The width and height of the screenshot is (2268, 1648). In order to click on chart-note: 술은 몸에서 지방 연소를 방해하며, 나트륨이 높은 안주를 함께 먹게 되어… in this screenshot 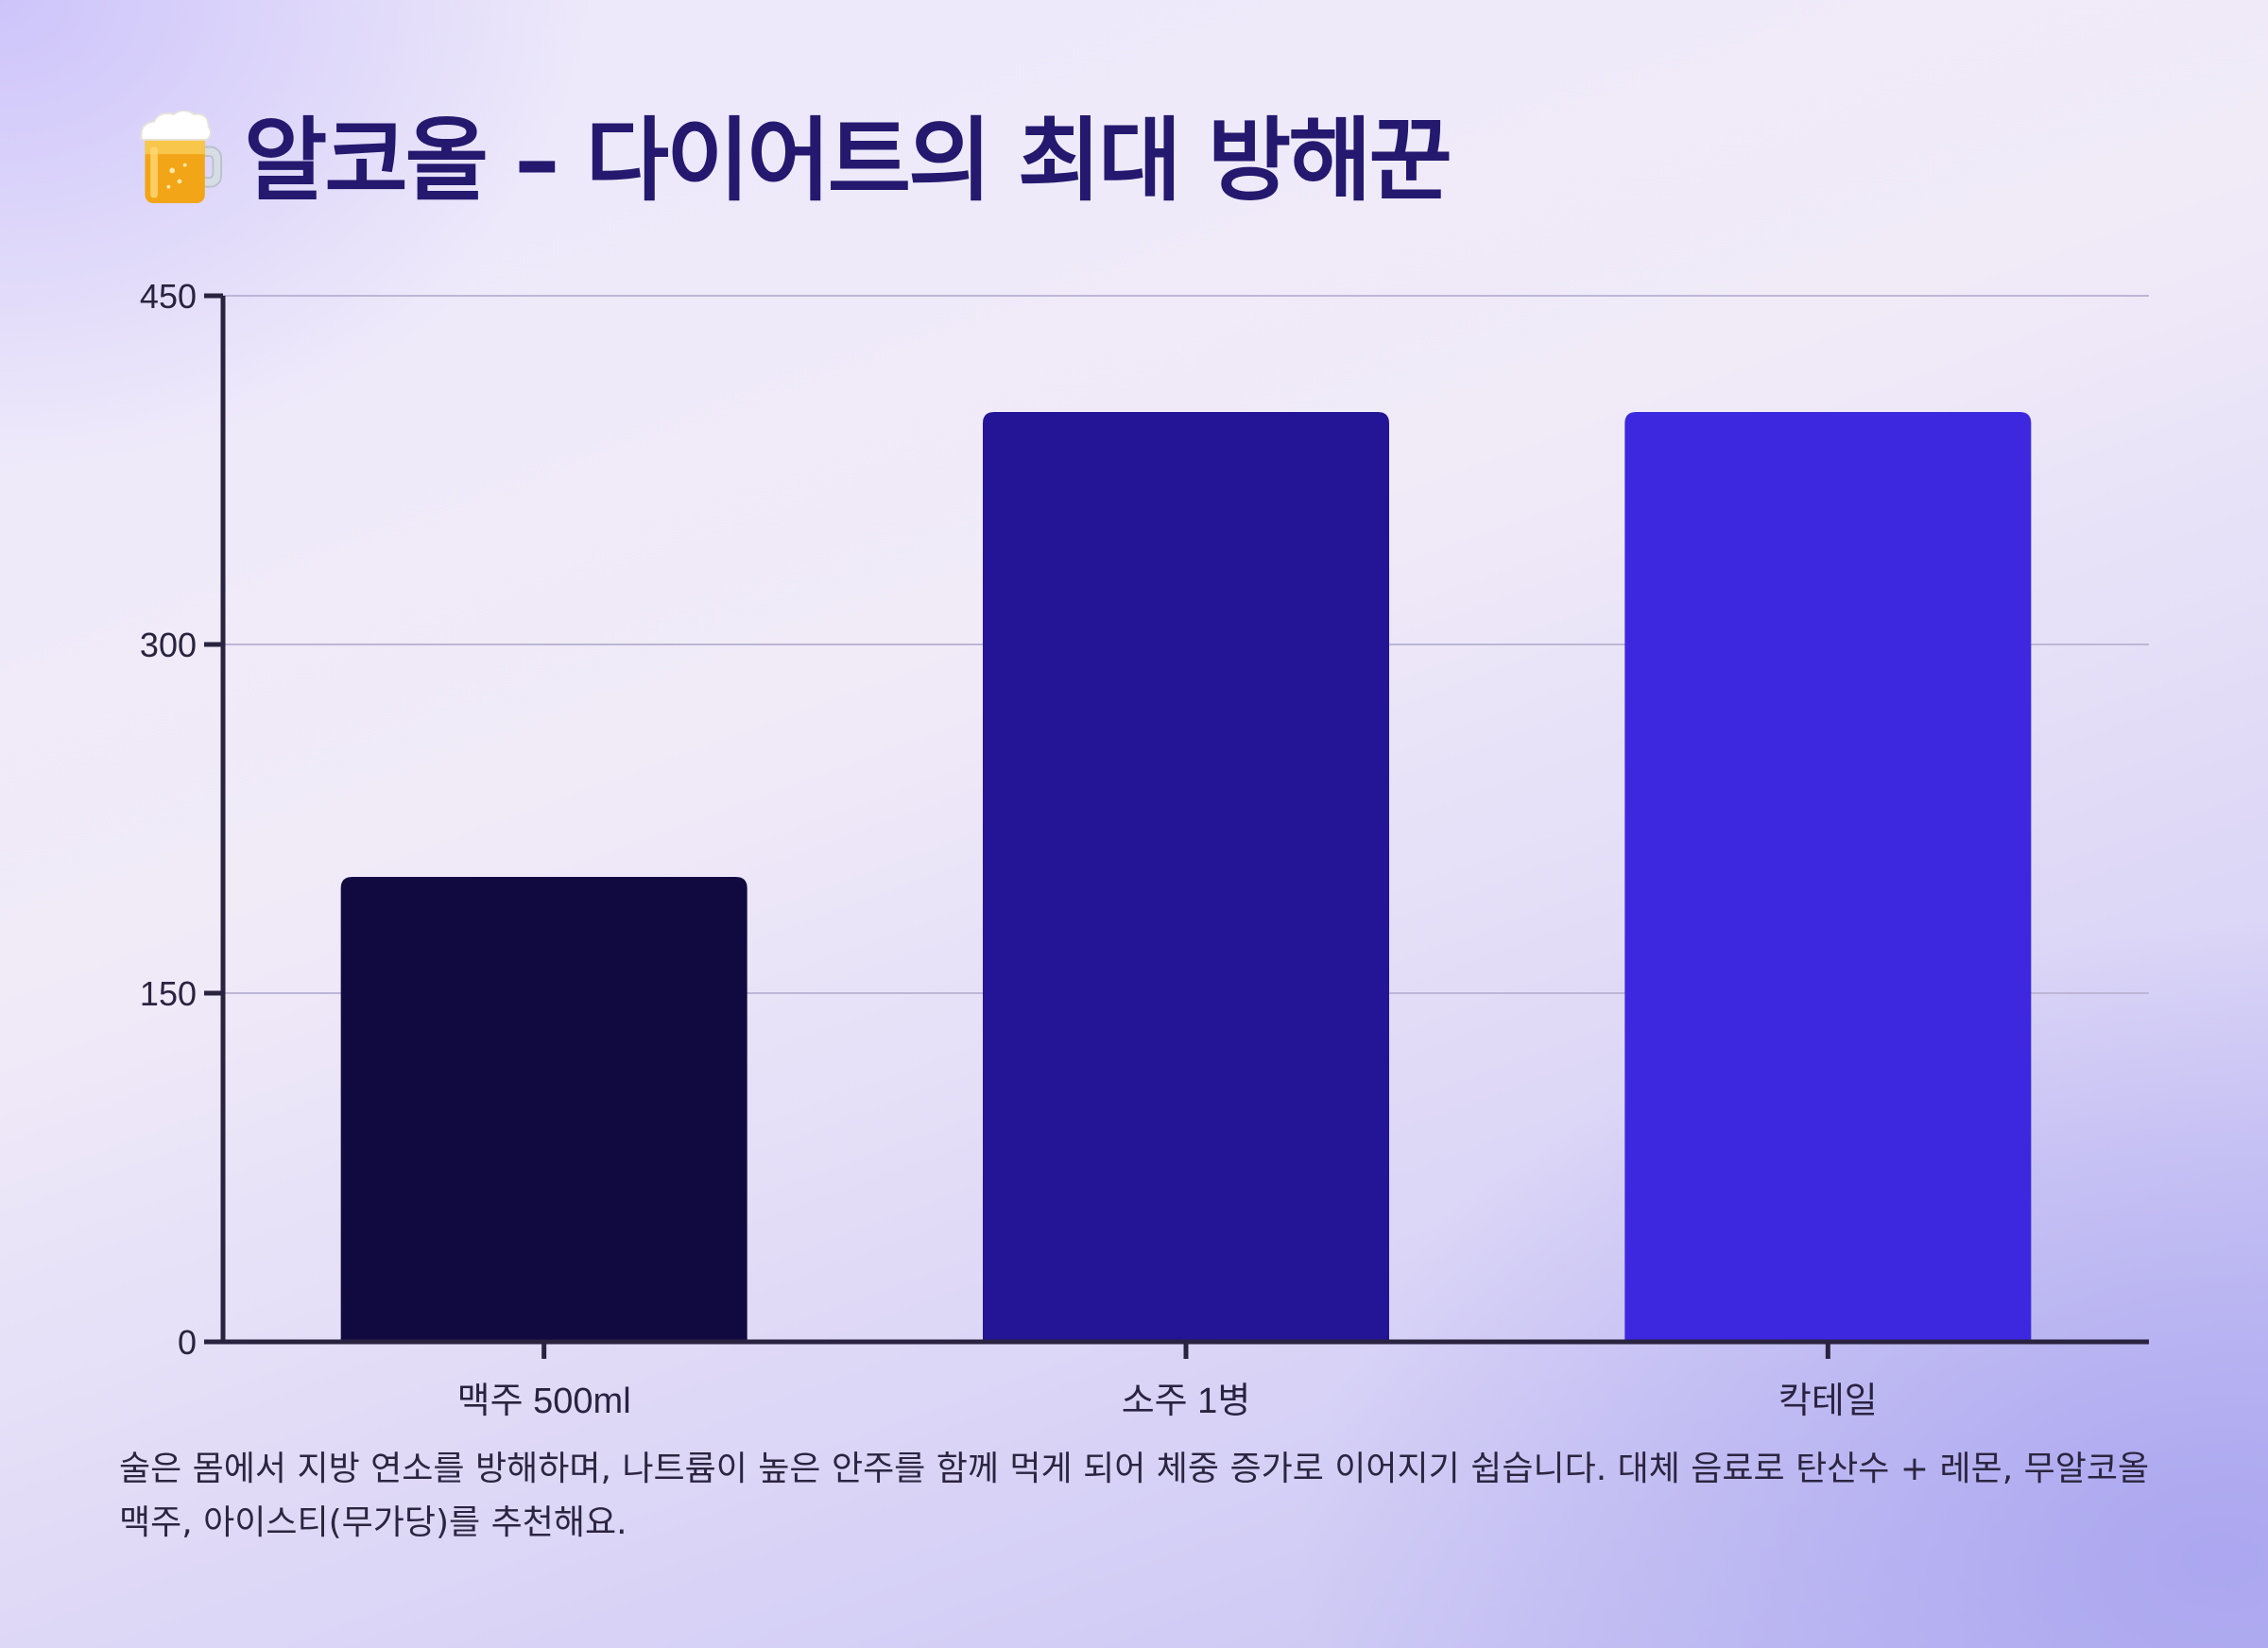, I will do `click(1134, 1496)`.